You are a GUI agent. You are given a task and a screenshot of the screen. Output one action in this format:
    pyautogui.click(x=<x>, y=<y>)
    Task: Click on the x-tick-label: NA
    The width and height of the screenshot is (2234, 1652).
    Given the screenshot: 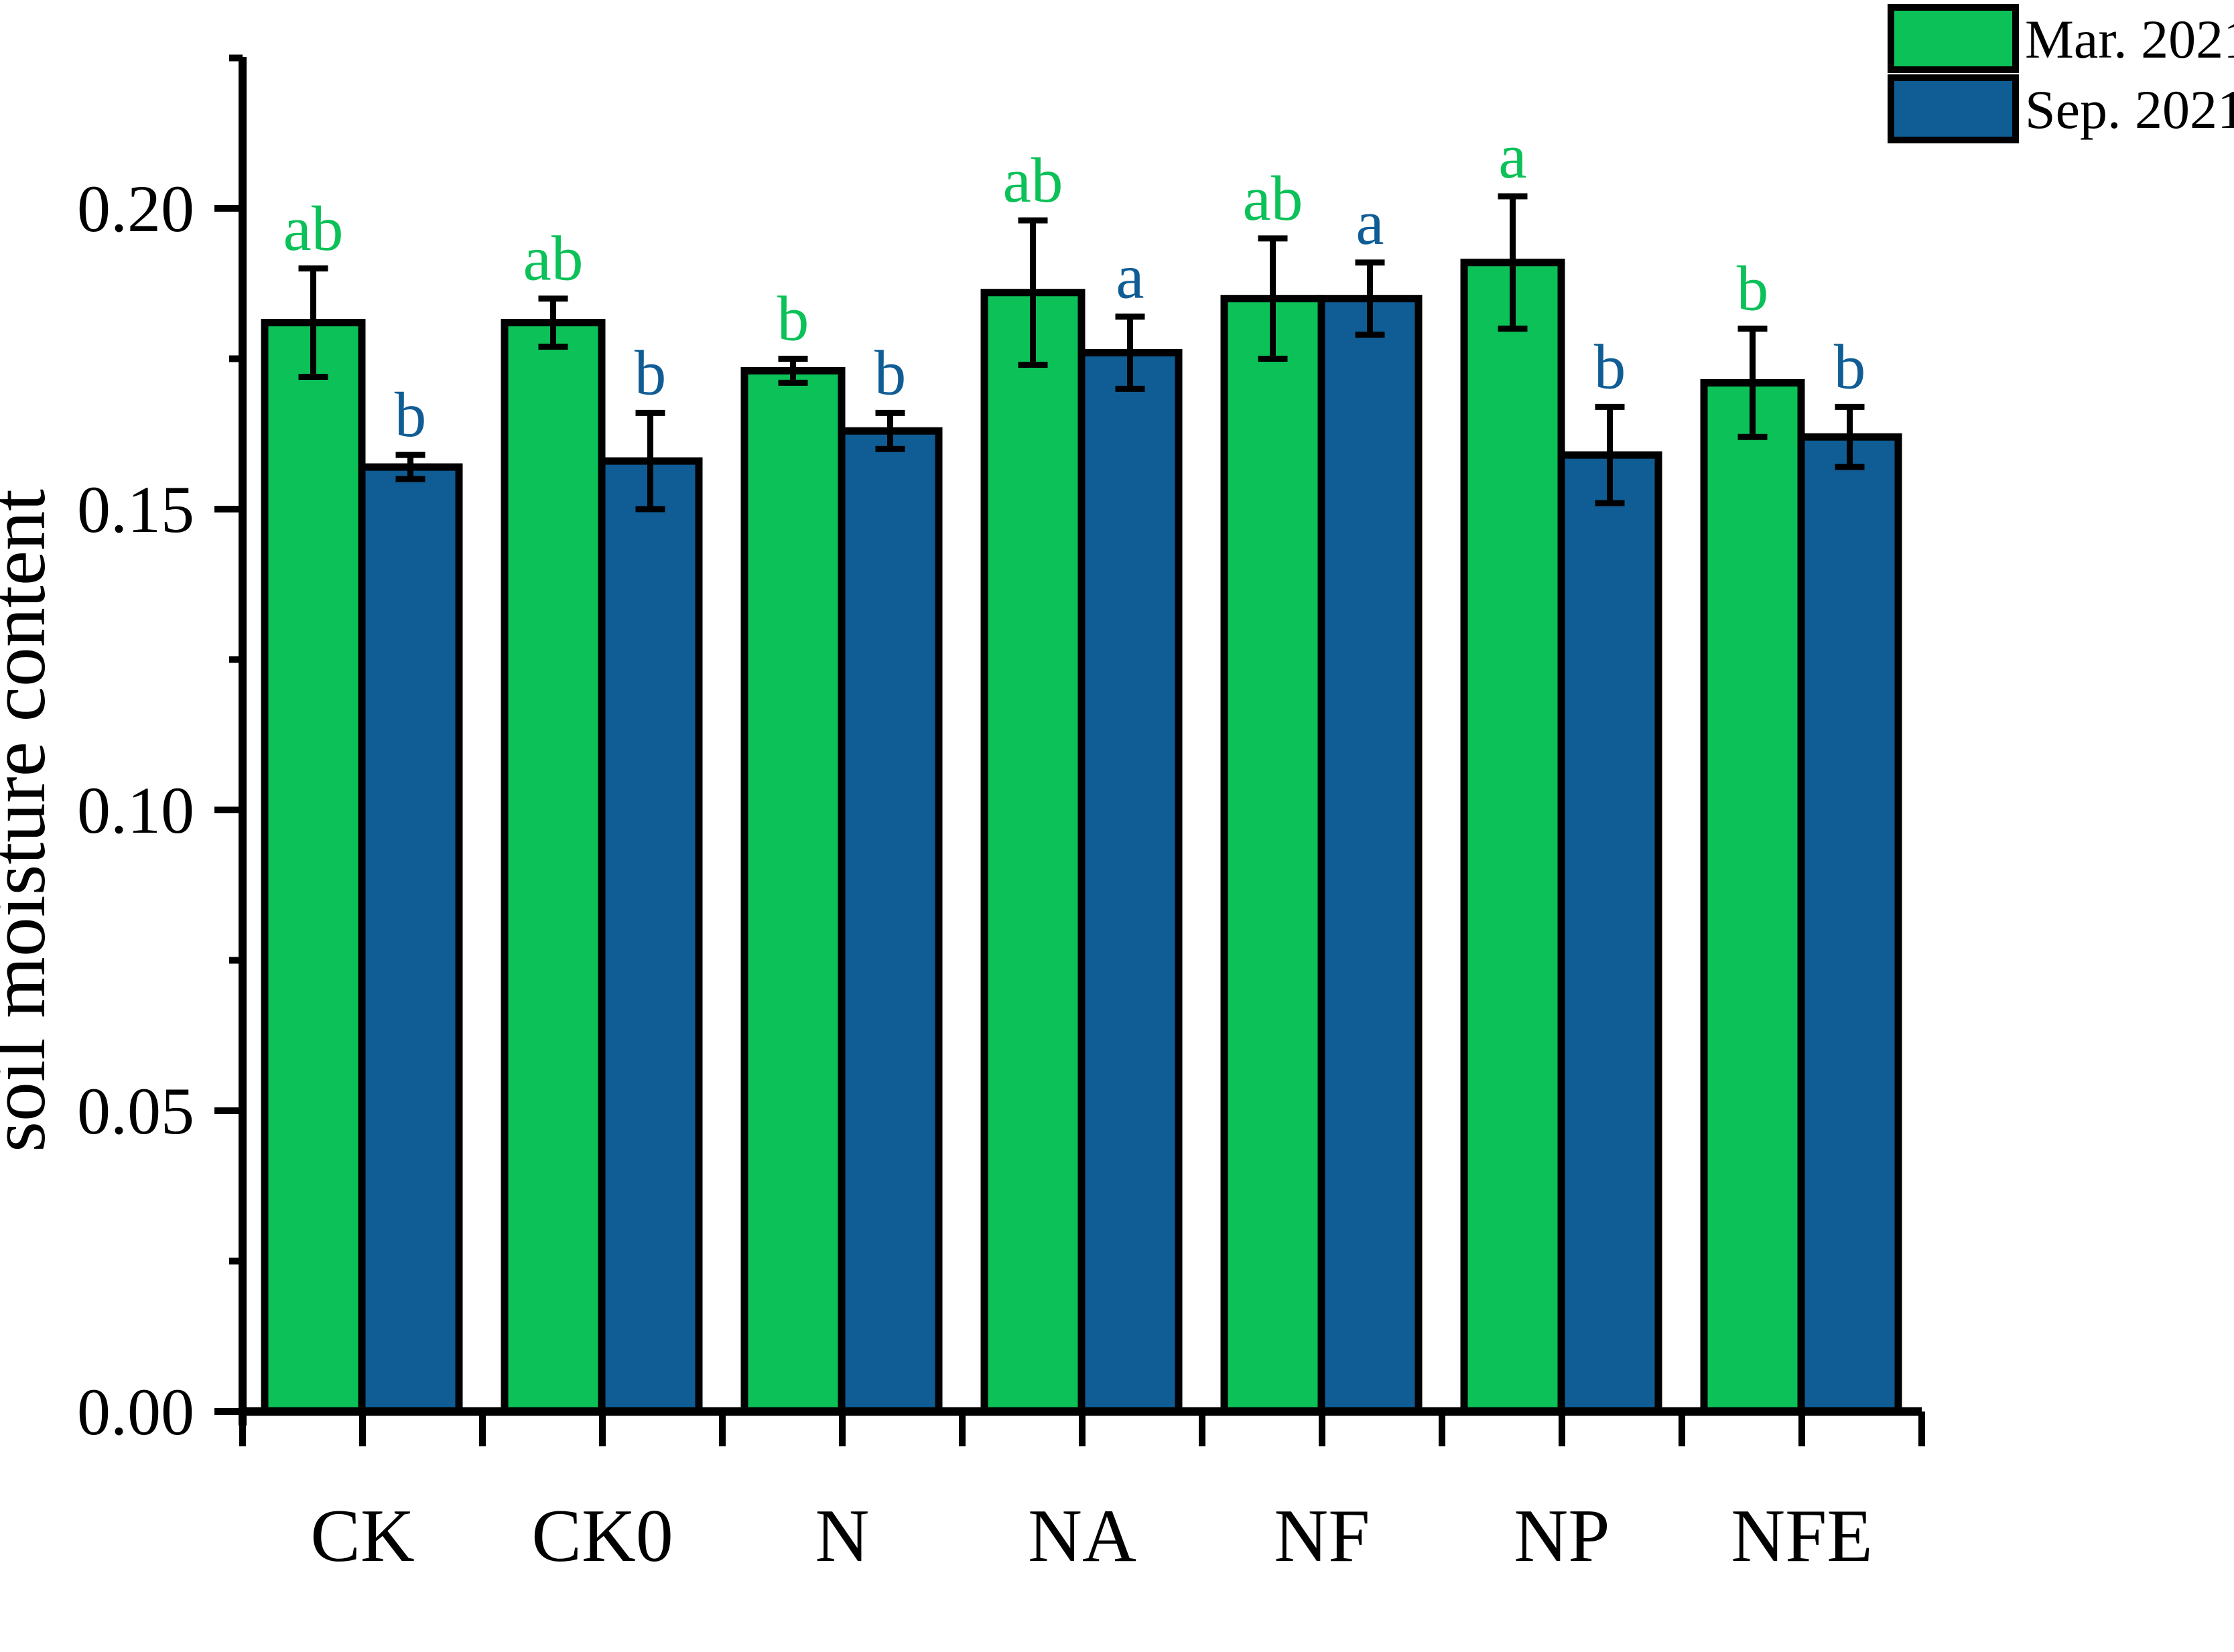 What is the action you would take?
    pyautogui.click(x=1082, y=1536)
    